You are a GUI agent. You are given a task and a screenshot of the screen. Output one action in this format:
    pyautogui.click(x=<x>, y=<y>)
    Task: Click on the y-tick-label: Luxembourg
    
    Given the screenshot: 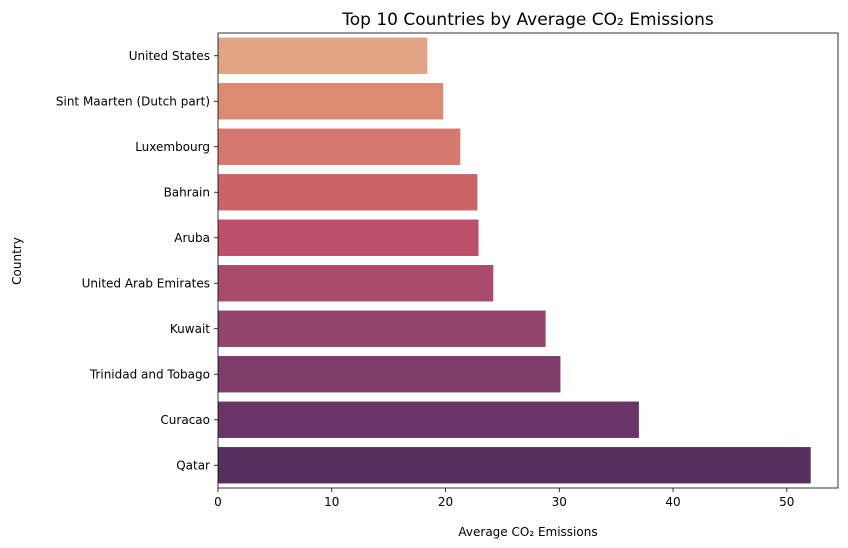 What is the action you would take?
    pyautogui.click(x=172, y=147)
    